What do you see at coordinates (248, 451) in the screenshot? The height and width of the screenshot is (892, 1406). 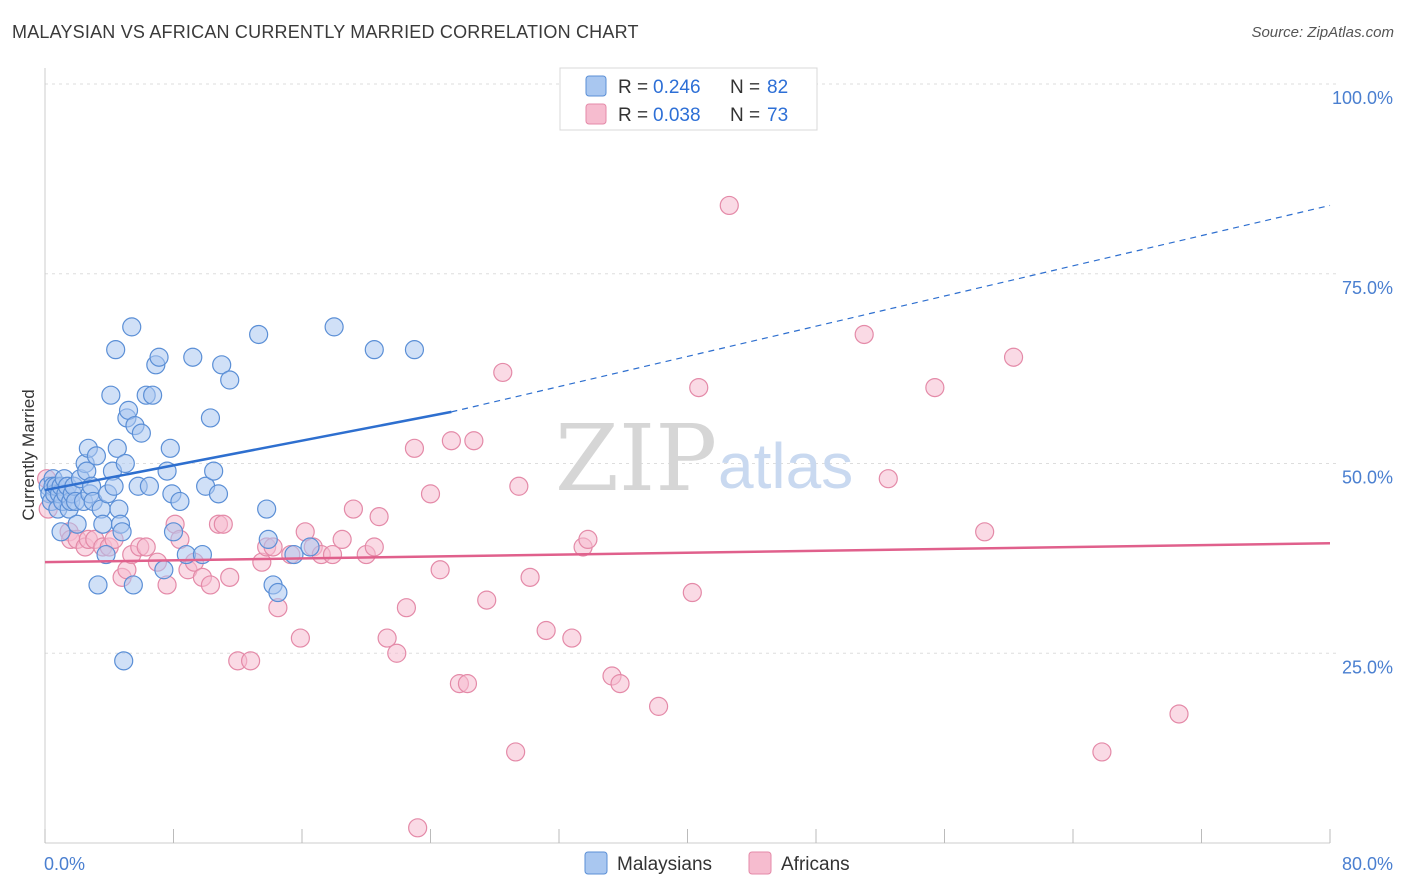 I see `malaysian-trend-line` at bounding box center [248, 451].